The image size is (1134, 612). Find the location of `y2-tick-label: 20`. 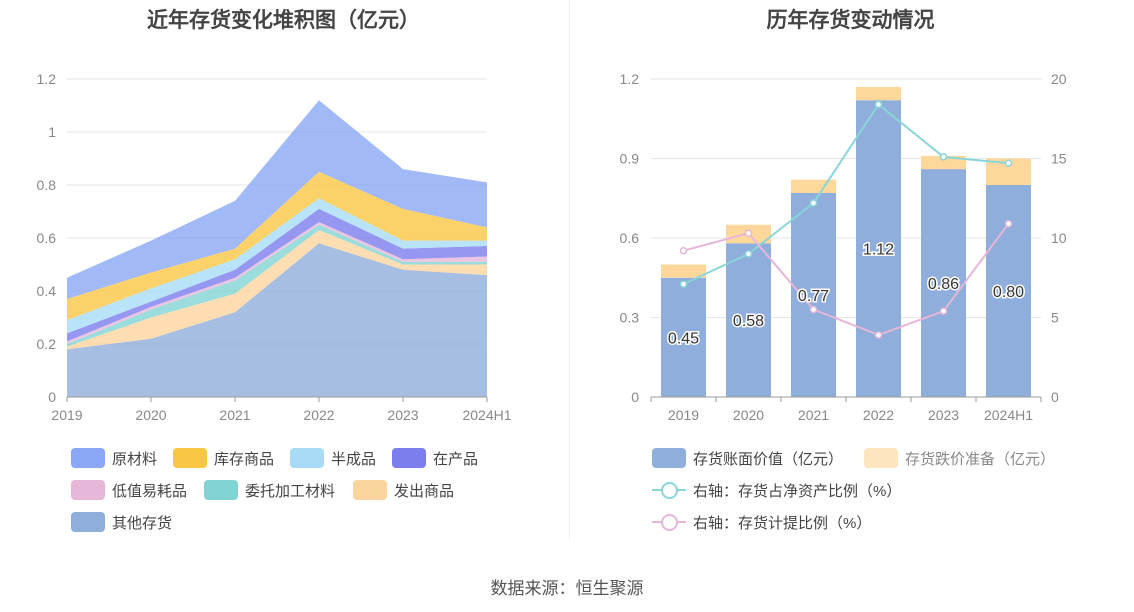

y2-tick-label: 20 is located at coordinates (1059, 79).